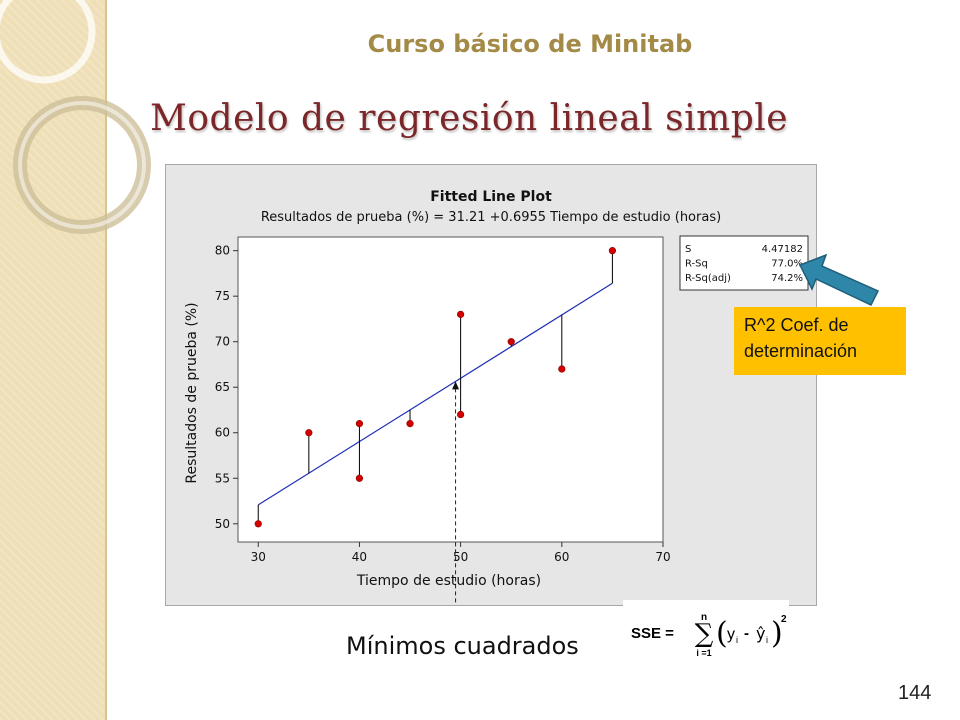  What do you see at coordinates (561, 557) in the screenshot?
I see `x-tick-label-3: 60` at bounding box center [561, 557].